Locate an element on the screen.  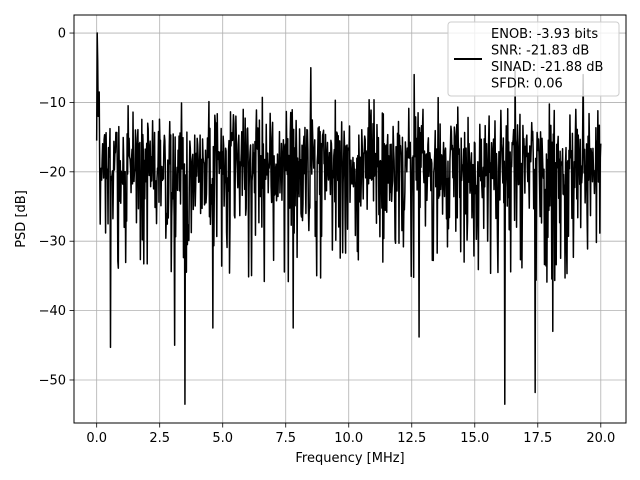
x-tick-label: 15.0 is located at coordinates (474, 438).